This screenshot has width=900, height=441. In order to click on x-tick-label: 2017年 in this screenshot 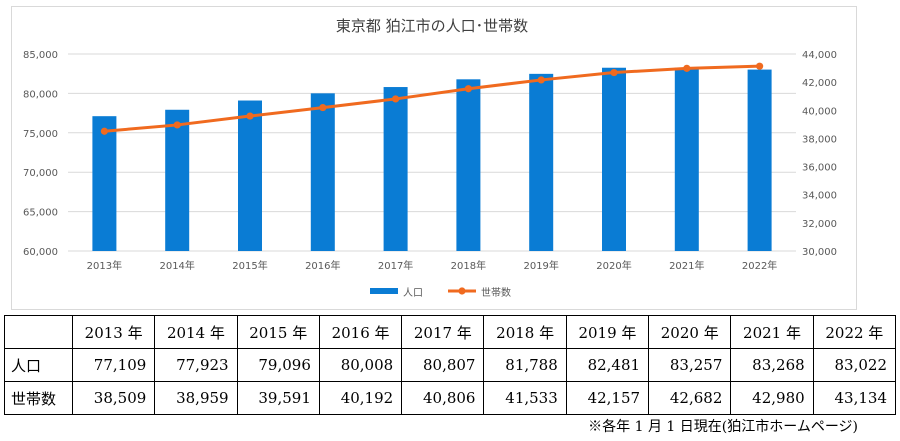, I will do `click(395, 265)`.